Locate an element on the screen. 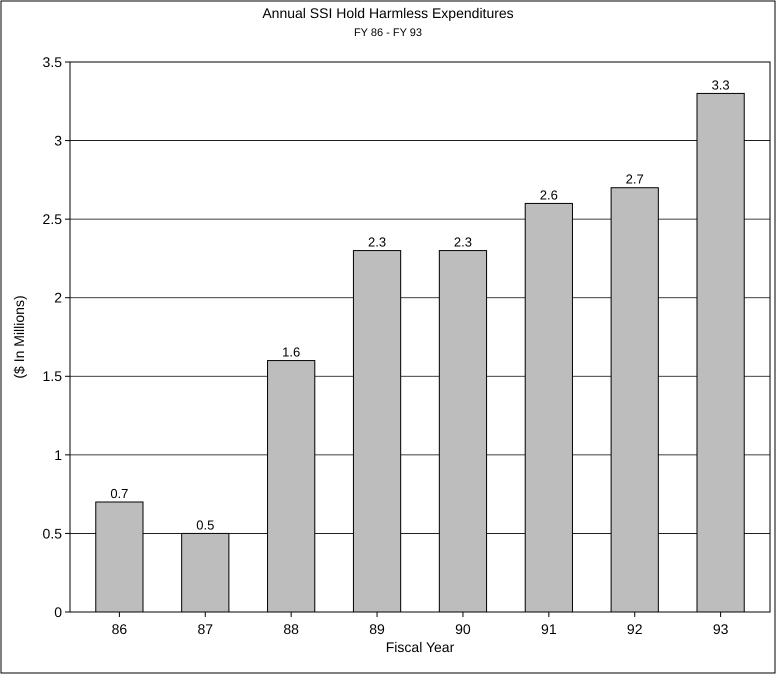 Image resolution: width=776 pixels, height=674 pixels. x-axis-title: Fiscal Year is located at coordinates (420, 647).